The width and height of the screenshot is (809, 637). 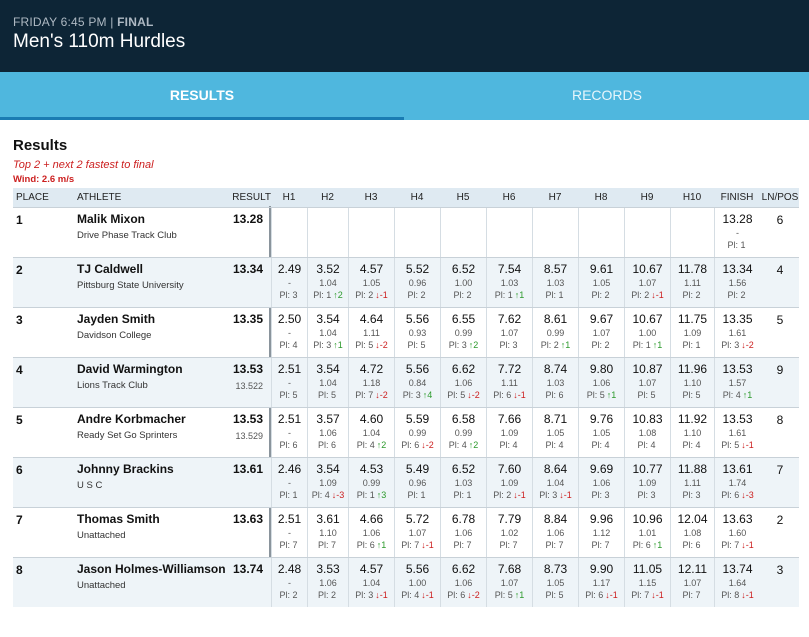 What do you see at coordinates (327, 532) in the screenshot?
I see `split-cell: 3.61 1.10 Pl: 7` at bounding box center [327, 532].